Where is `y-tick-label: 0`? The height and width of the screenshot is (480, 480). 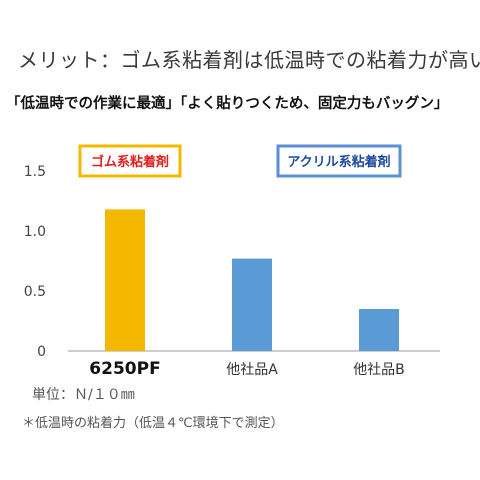 y-tick-label: 0 is located at coordinates (41, 352).